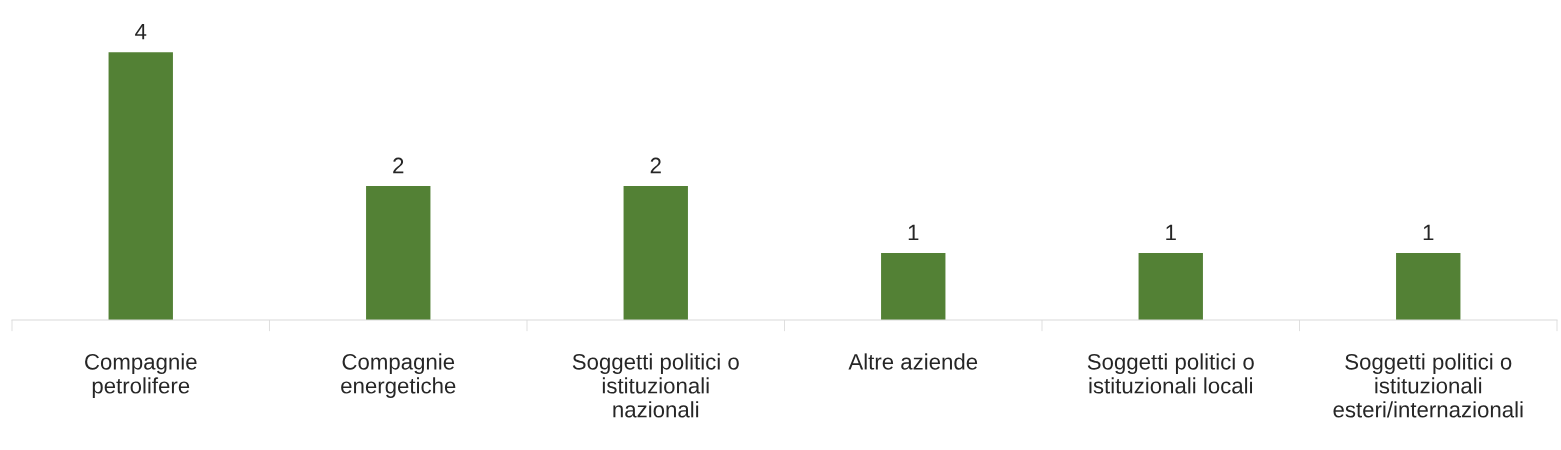  Describe the element at coordinates (913, 361) in the screenshot. I see `x-tick-label: Altre aziende` at that location.